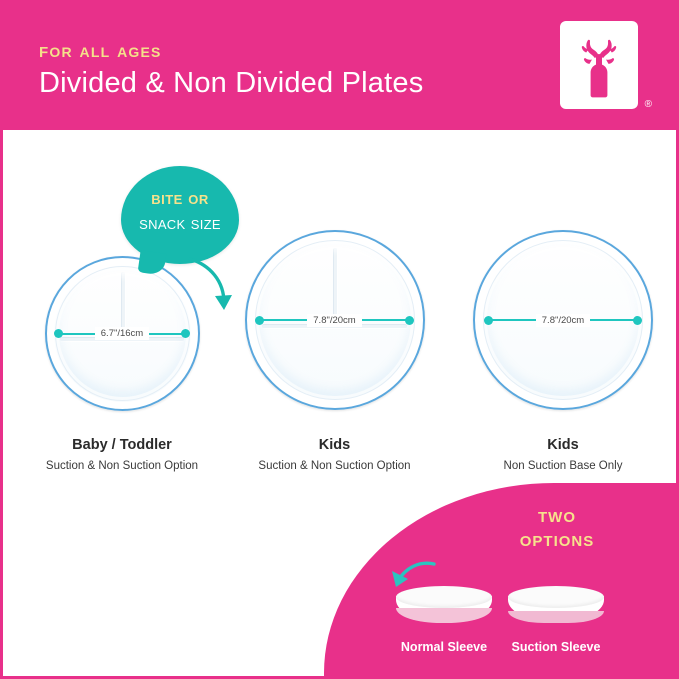 This screenshot has height=679, width=679. What do you see at coordinates (557, 514) in the screenshot?
I see `two-options-heading-line1: Two` at bounding box center [557, 514].